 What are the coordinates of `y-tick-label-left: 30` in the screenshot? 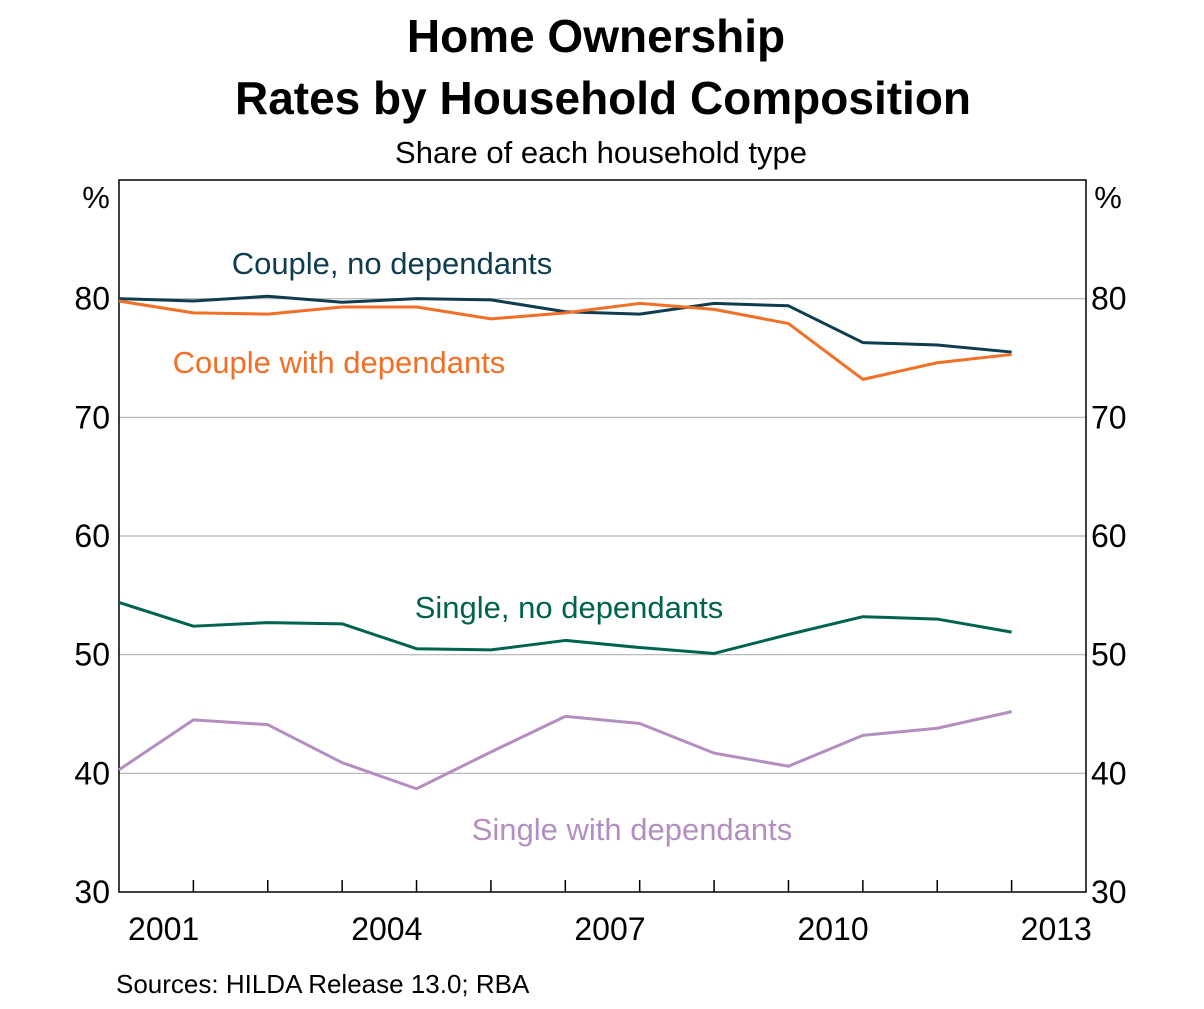 It's located at (92, 892).